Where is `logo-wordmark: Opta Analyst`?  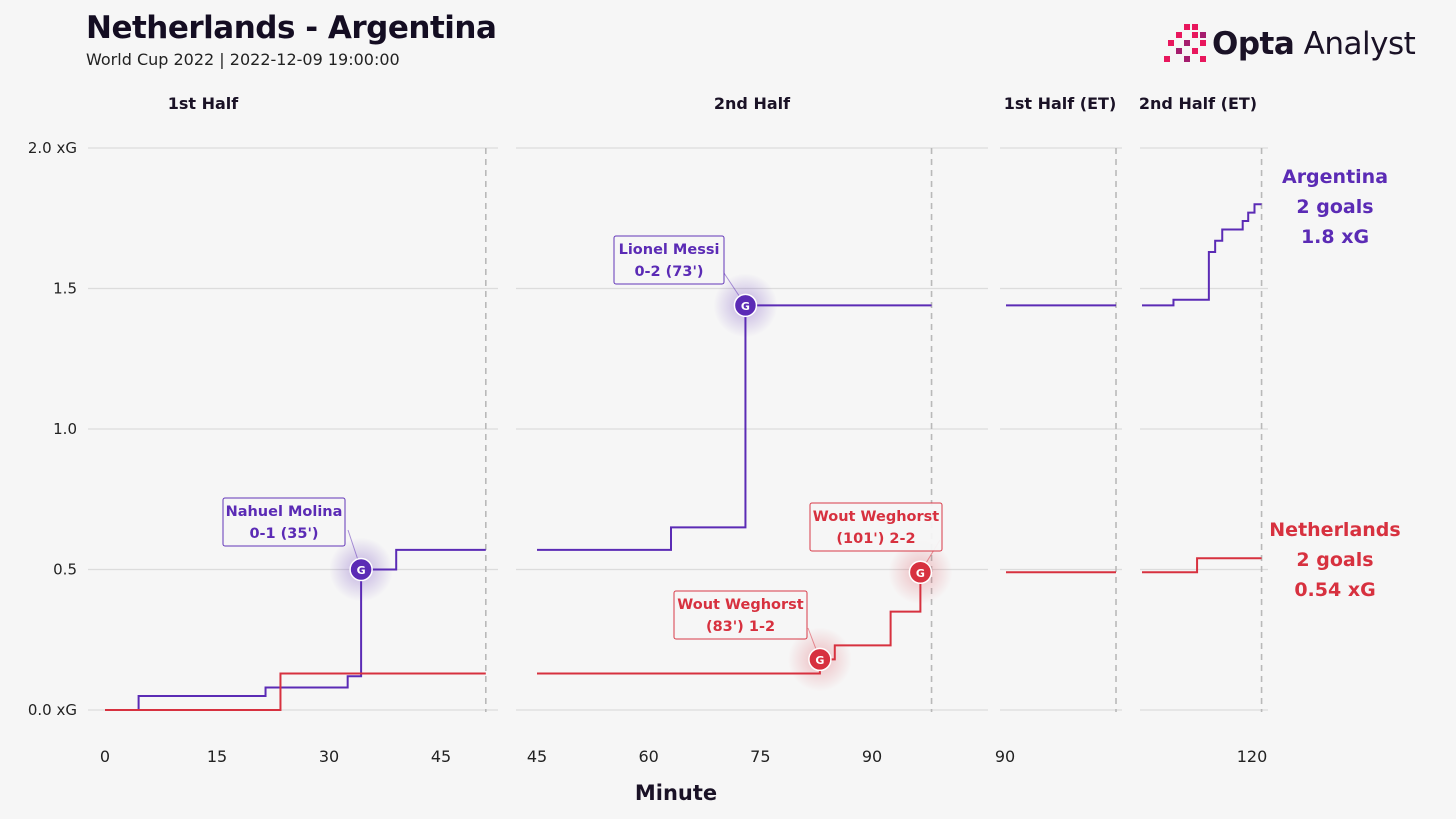
logo-wordmark: Opta Analyst is located at coordinates (1314, 44).